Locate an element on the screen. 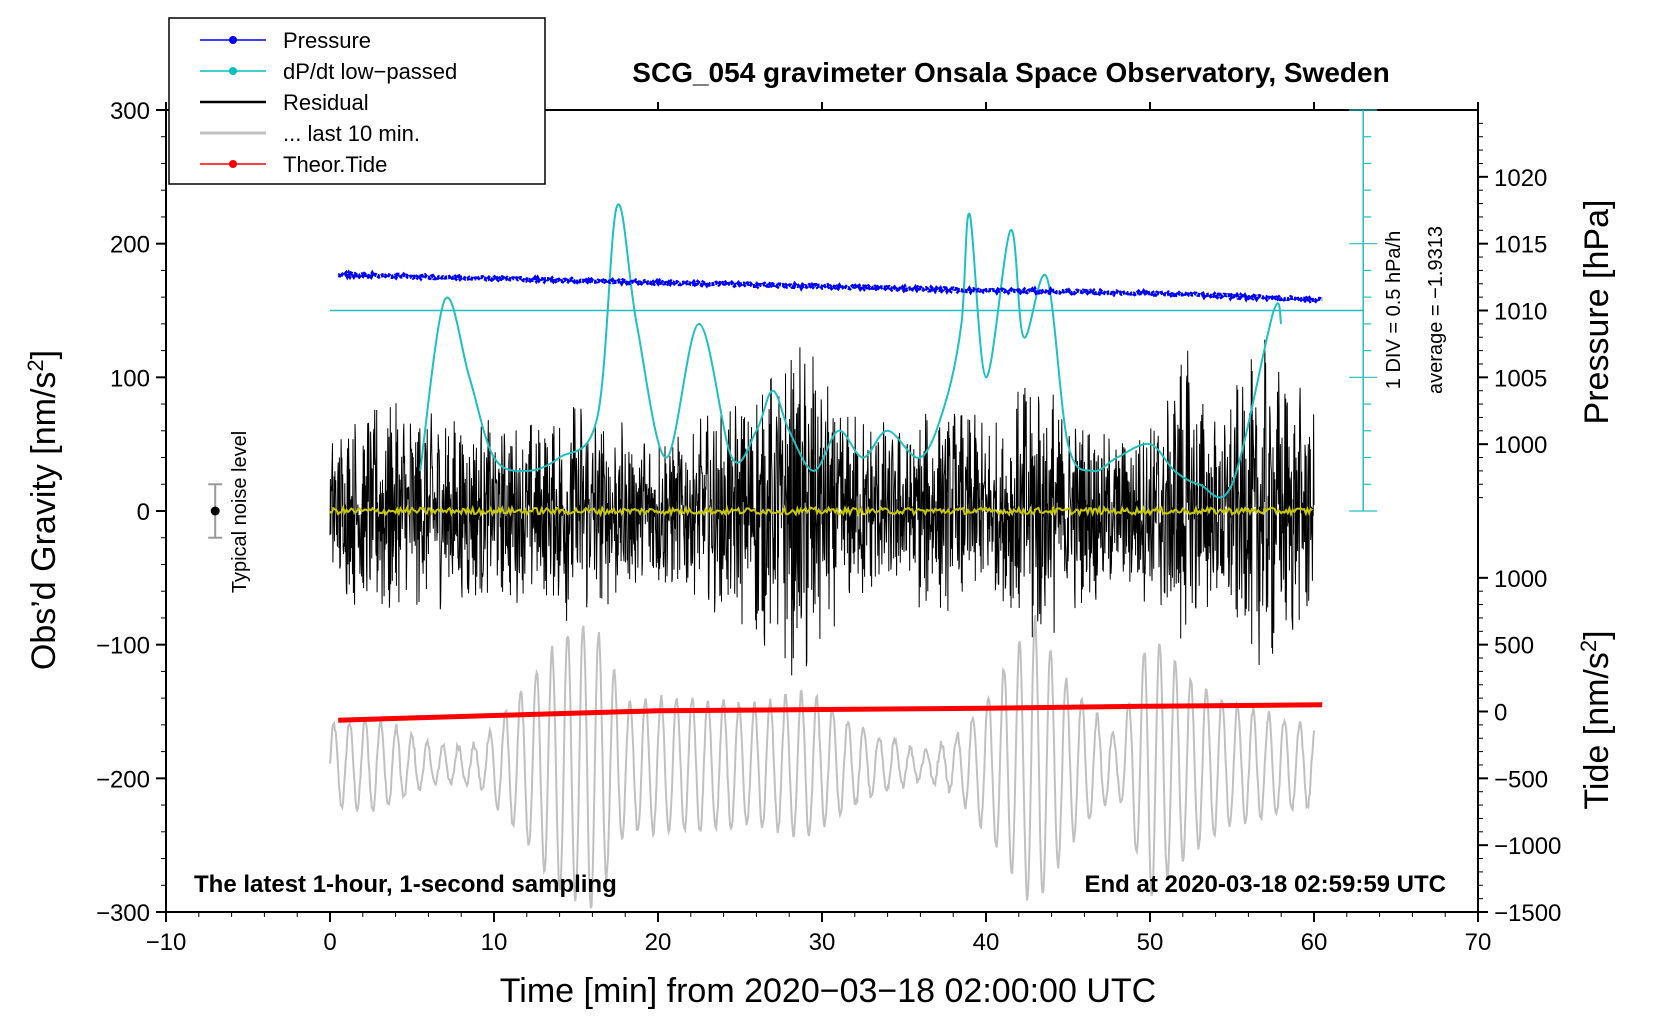 The height and width of the screenshot is (1025, 1660). y-axis-left-label-text: Obs’d Gravity [nm/s is located at coordinates (44, 521).